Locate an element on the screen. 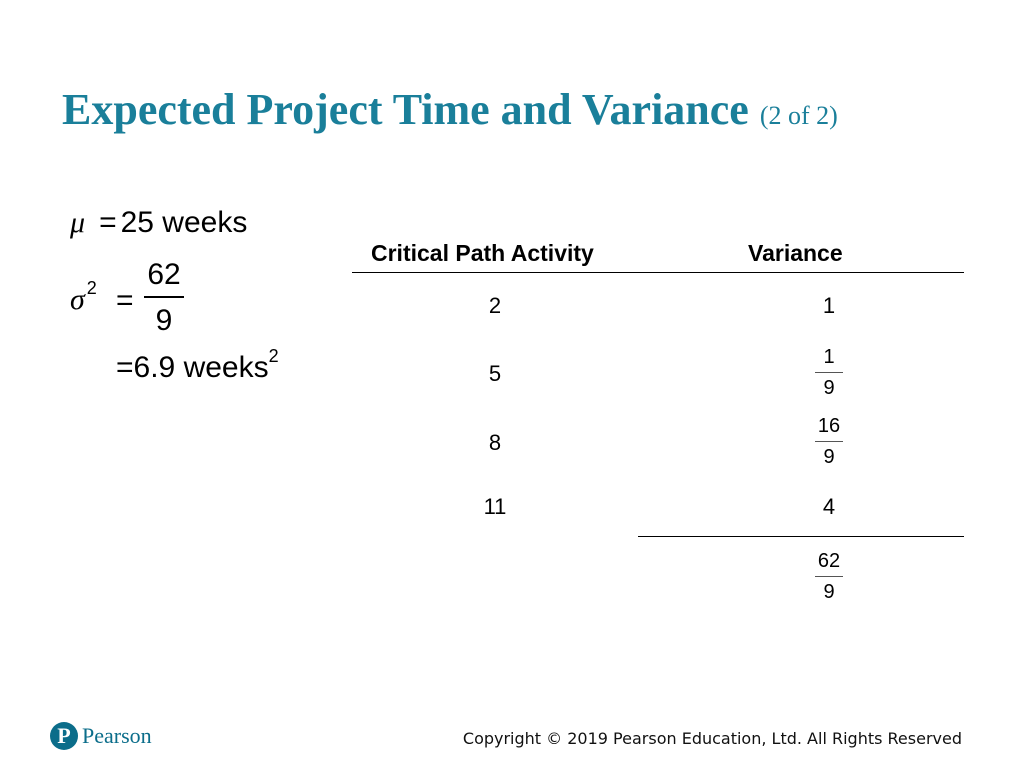 The width and height of the screenshot is (1024, 768). sigma-symbol: σ is located at coordinates (77, 299).